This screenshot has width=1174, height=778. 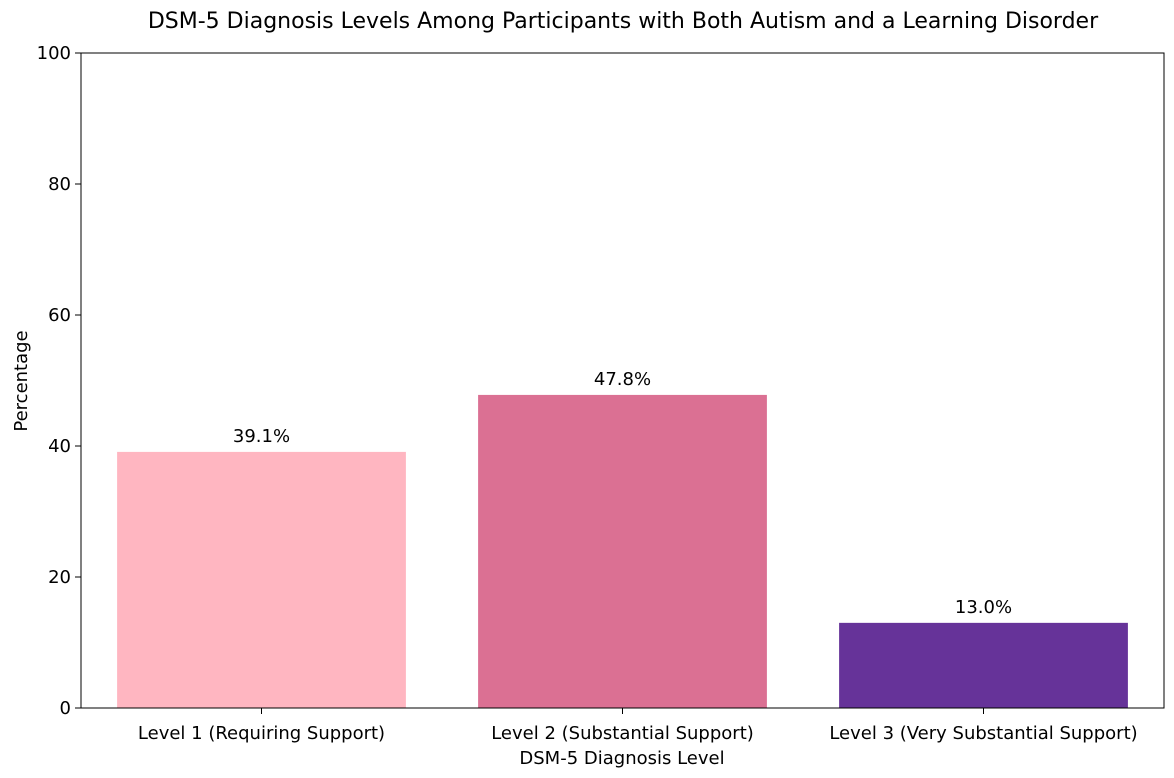 What do you see at coordinates (21, 380) in the screenshot?
I see `y-axis-title: Percentage` at bounding box center [21, 380].